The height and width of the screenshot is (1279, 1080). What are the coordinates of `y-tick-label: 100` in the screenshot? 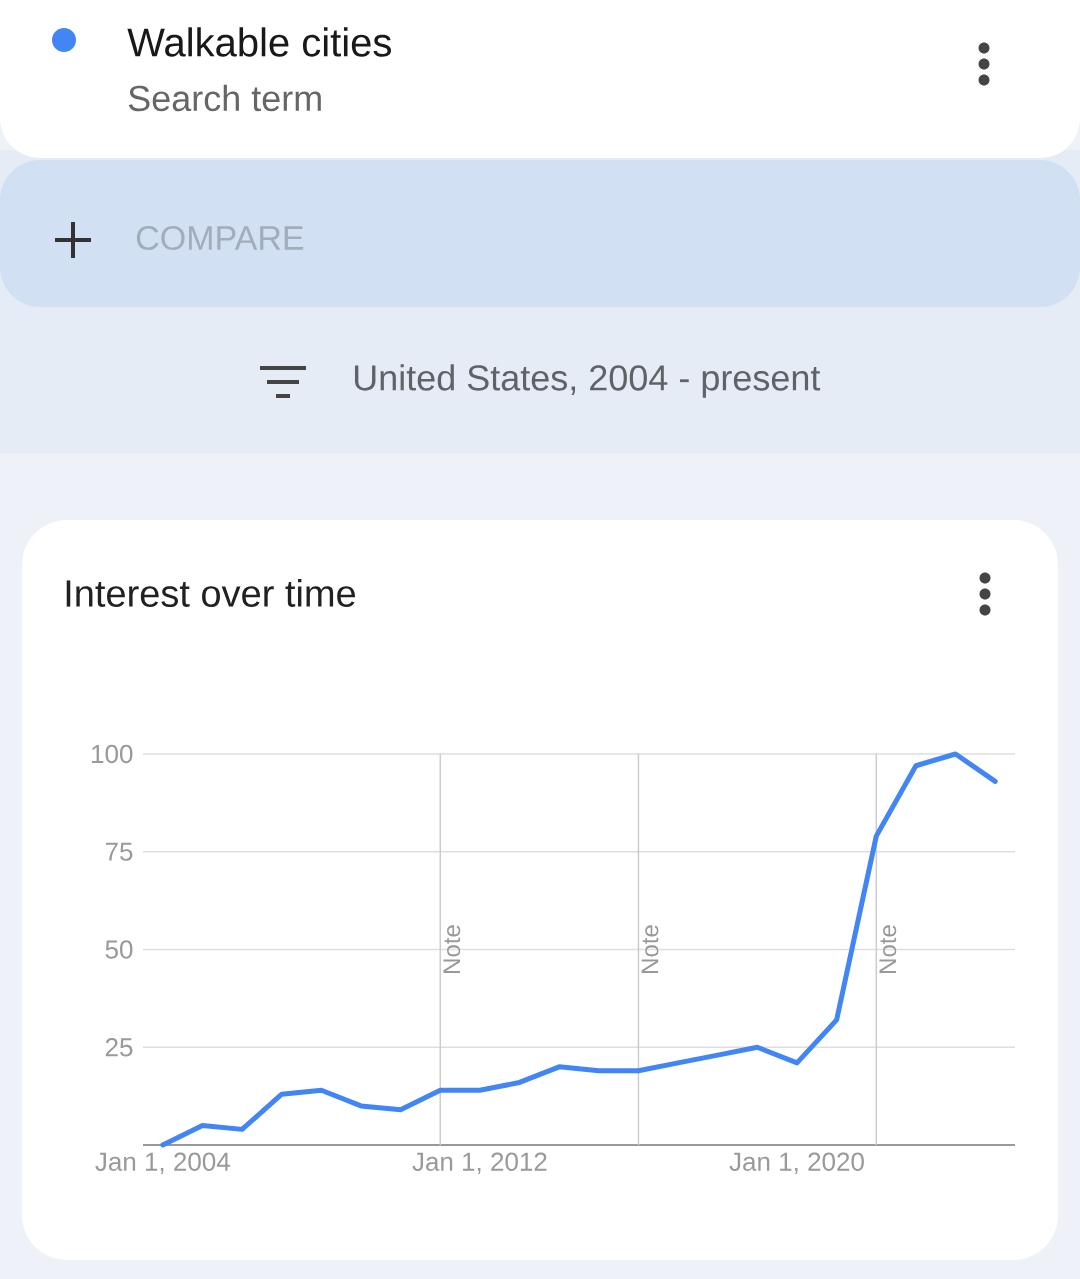 It's located at (112, 754).